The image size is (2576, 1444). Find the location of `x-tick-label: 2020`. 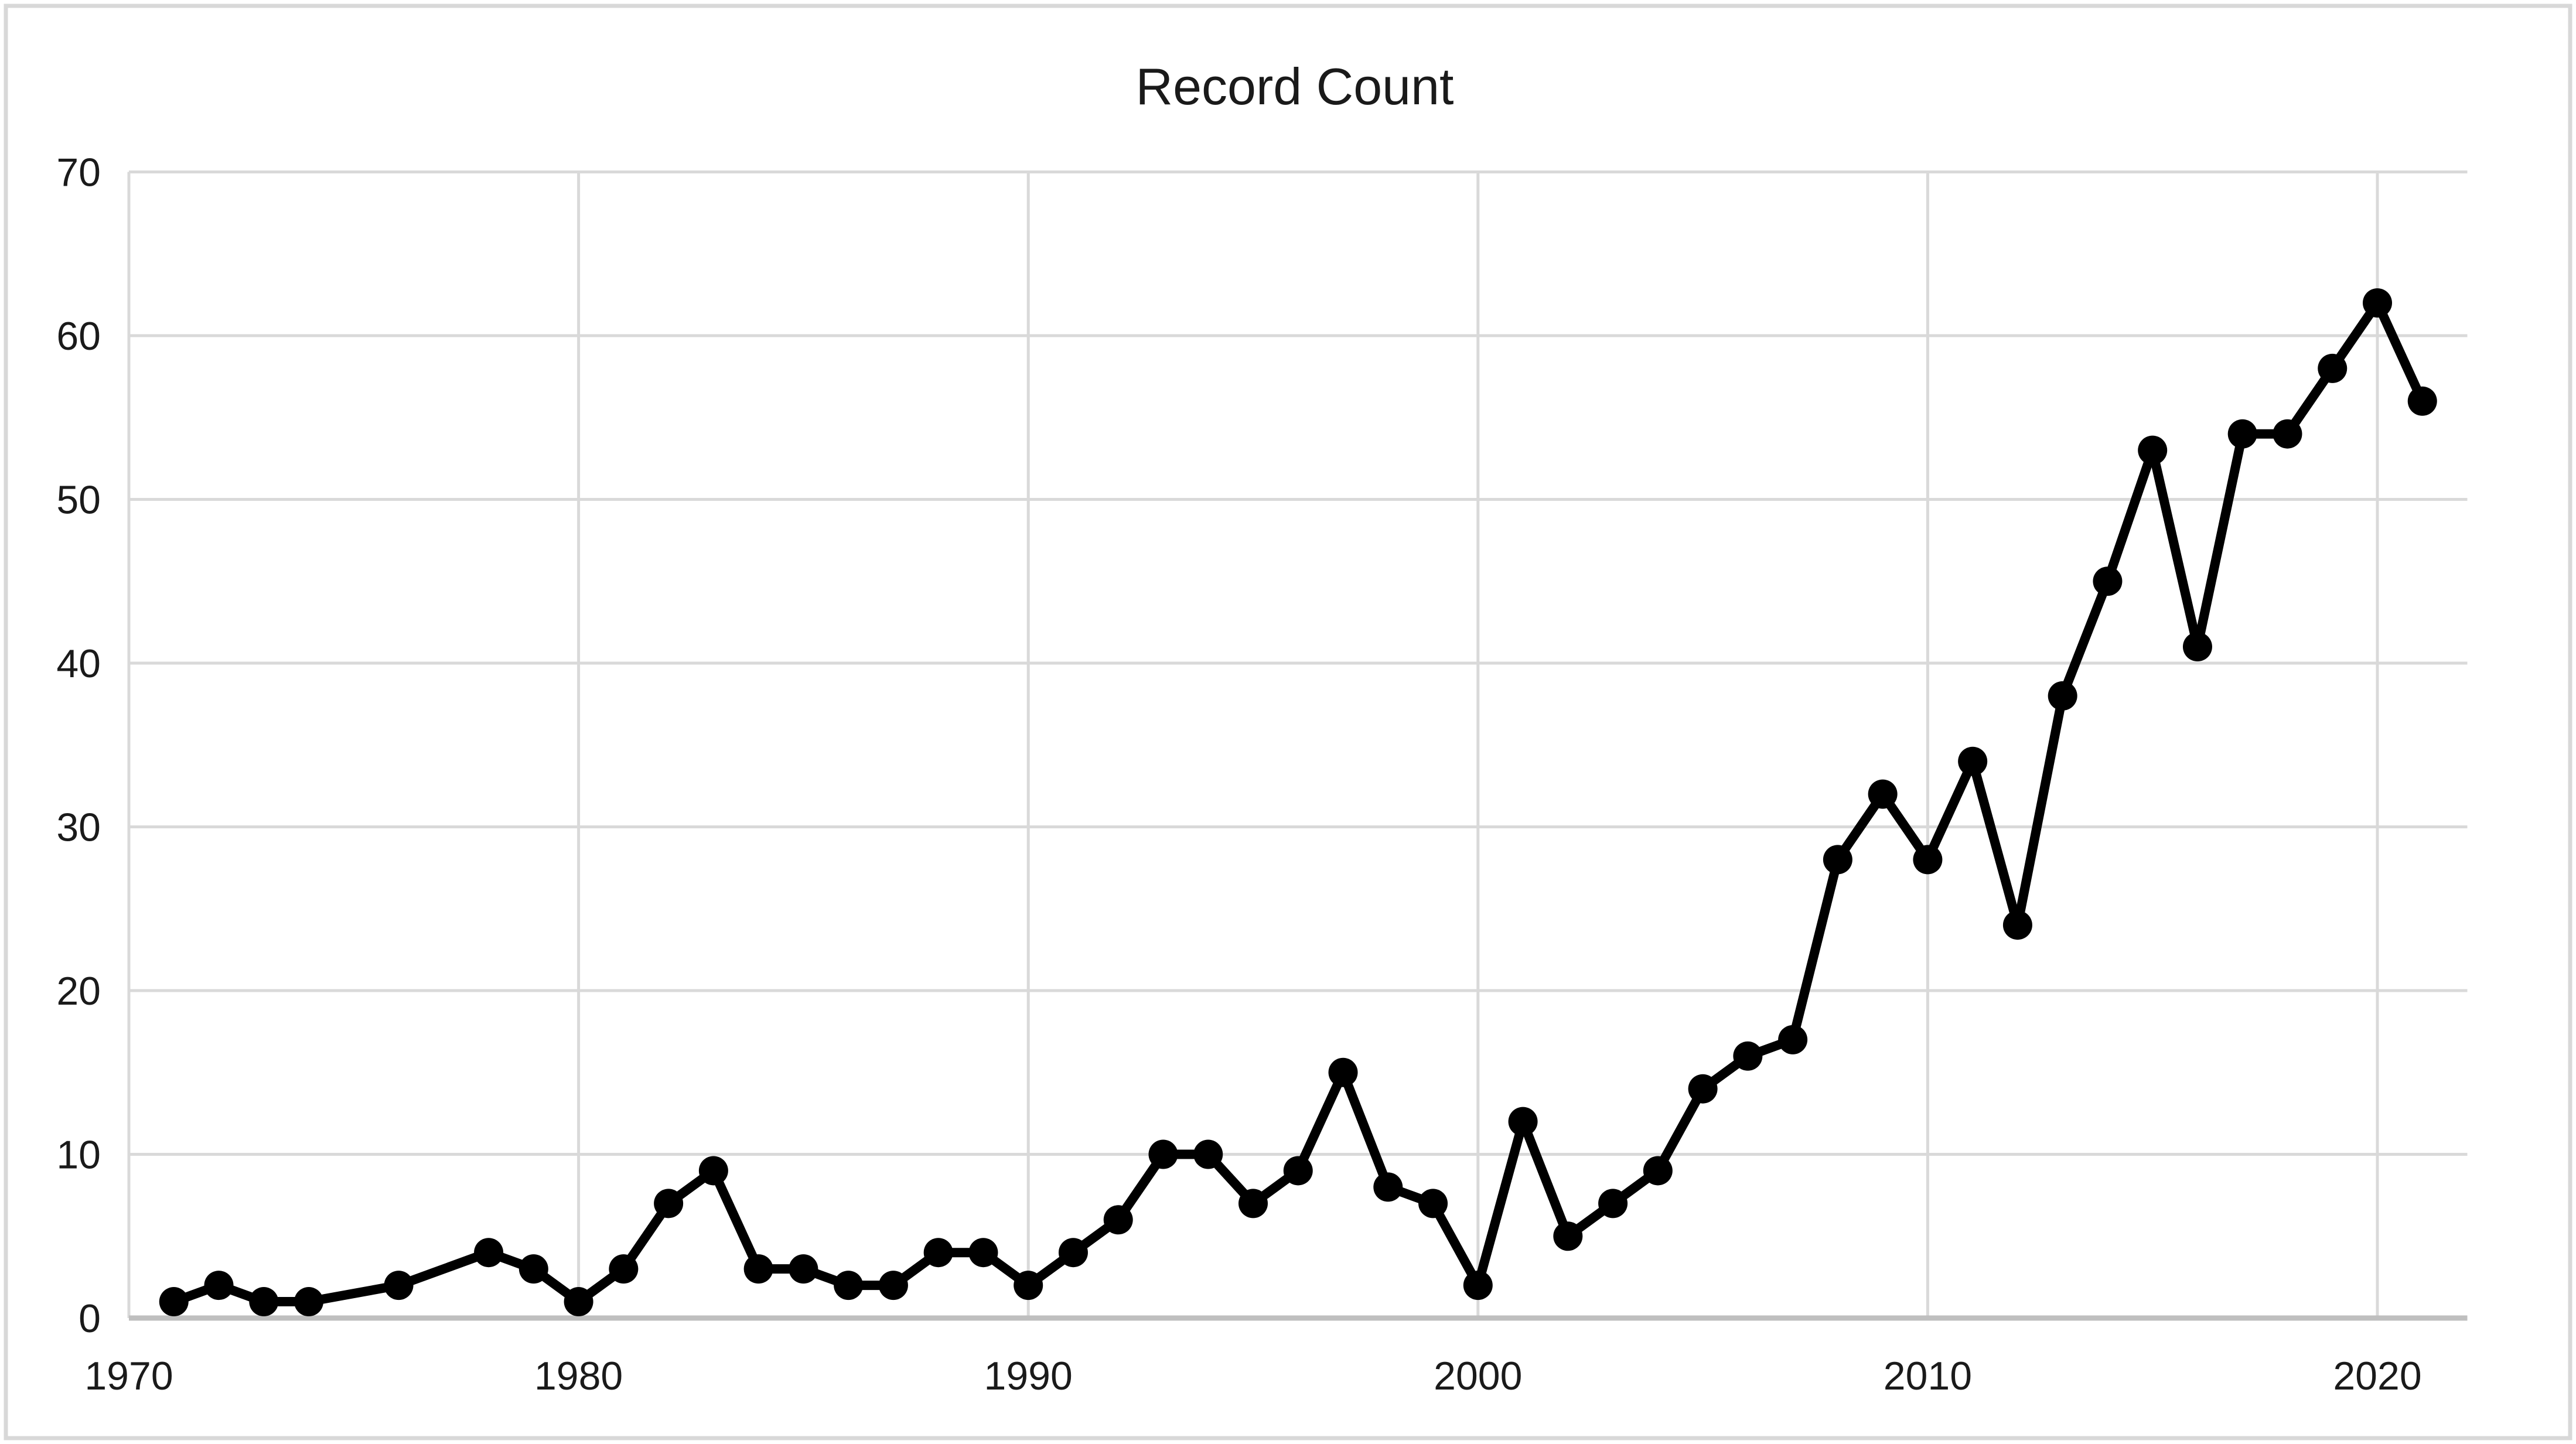

x-tick-label: 2020 is located at coordinates (2377, 1376).